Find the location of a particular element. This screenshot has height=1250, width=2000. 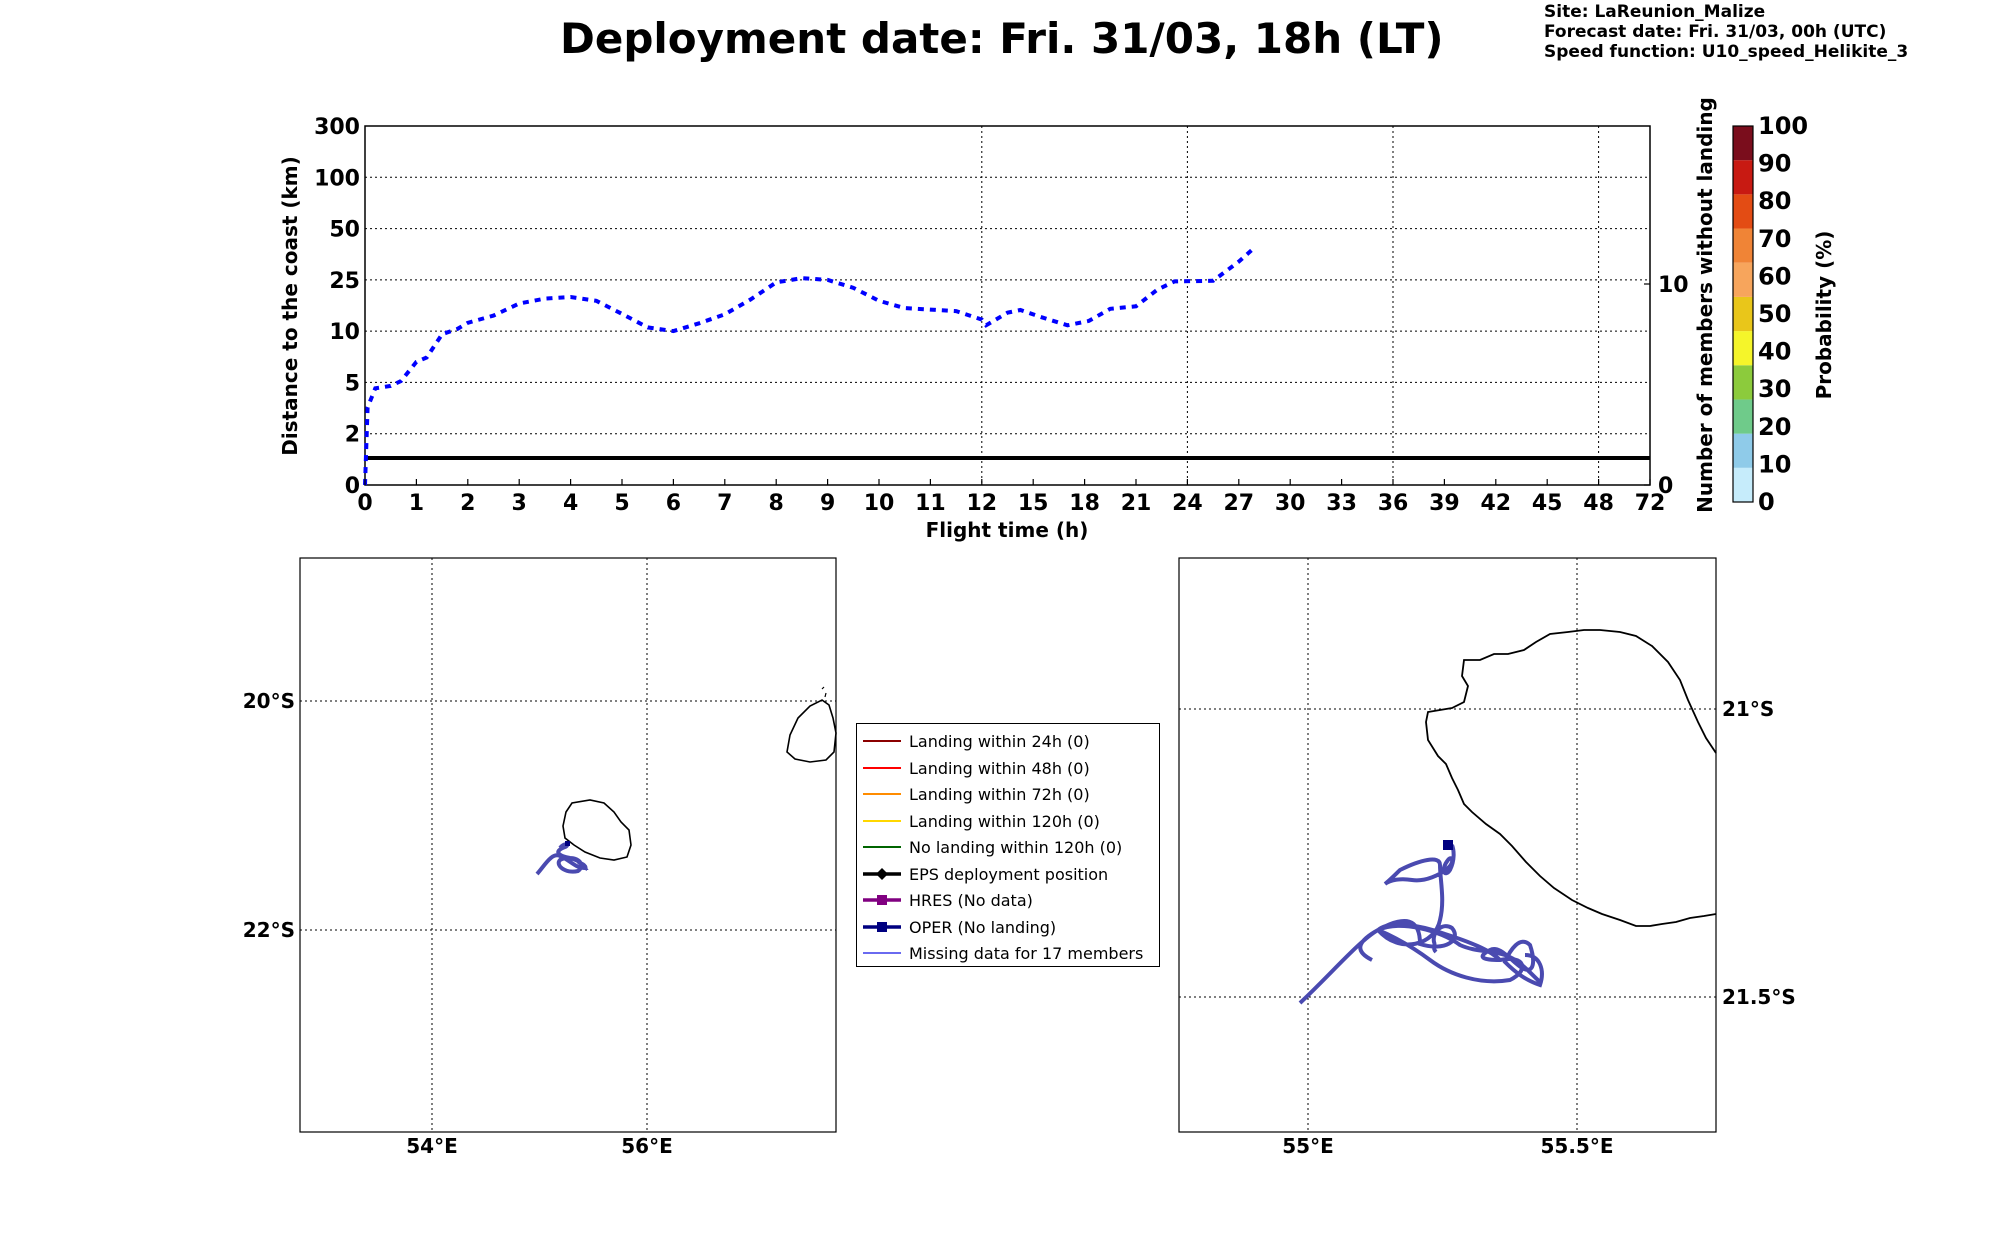

legend-item: HRES (No data) is located at coordinates (1007, 901).